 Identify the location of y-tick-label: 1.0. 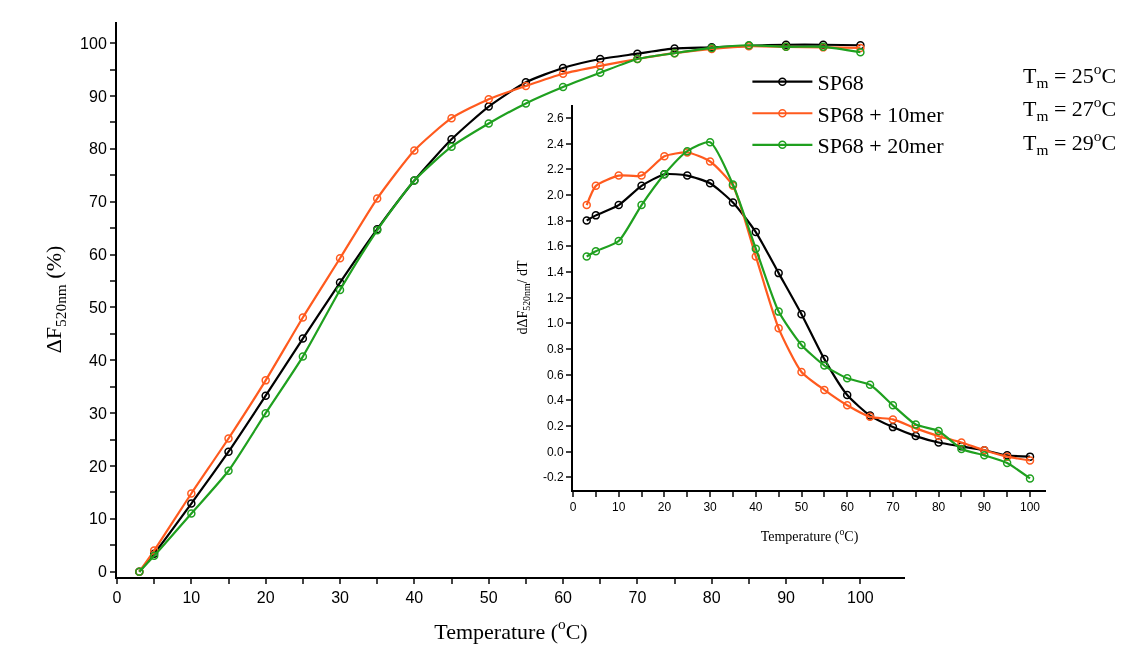
(555, 323).